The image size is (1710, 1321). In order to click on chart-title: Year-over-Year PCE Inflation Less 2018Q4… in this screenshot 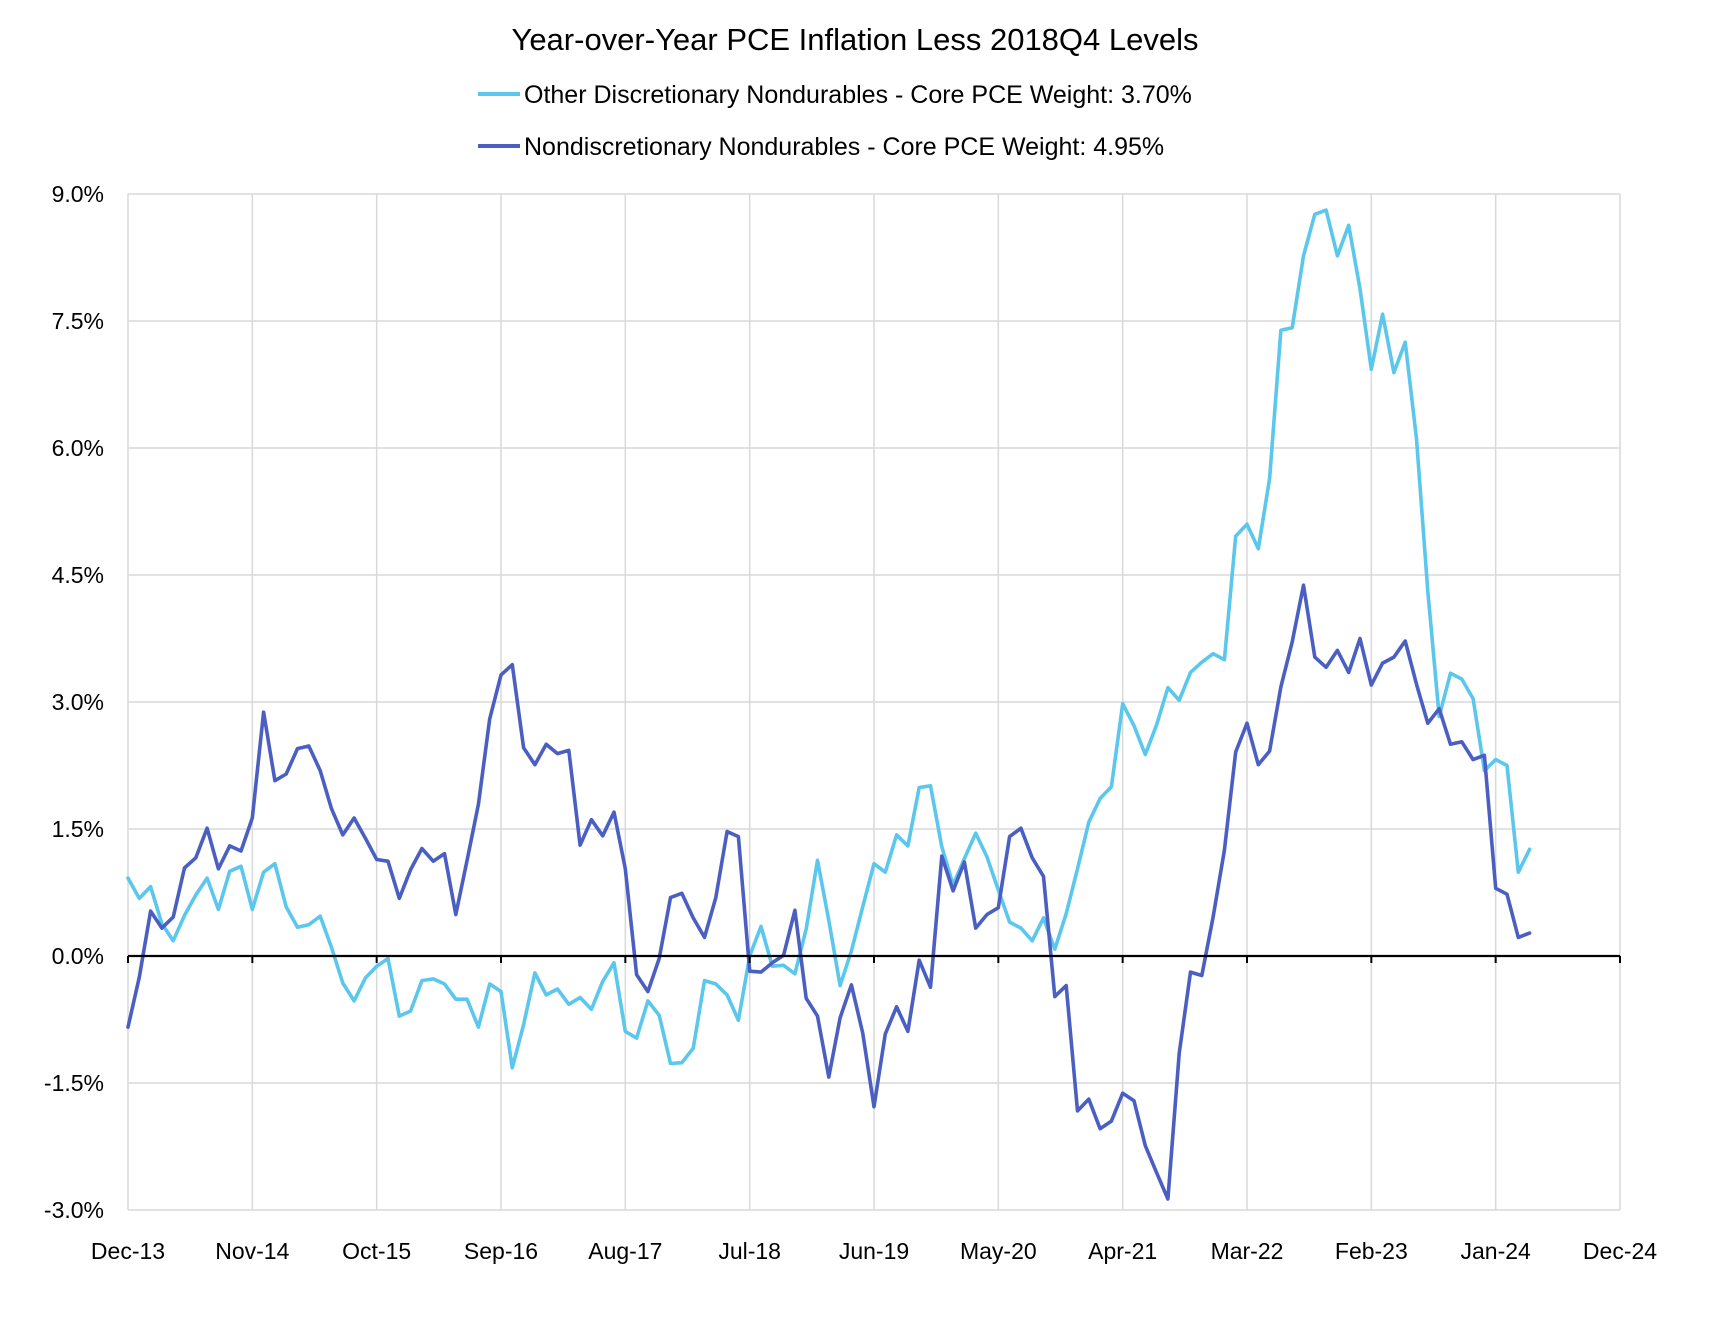, I will do `click(854, 39)`.